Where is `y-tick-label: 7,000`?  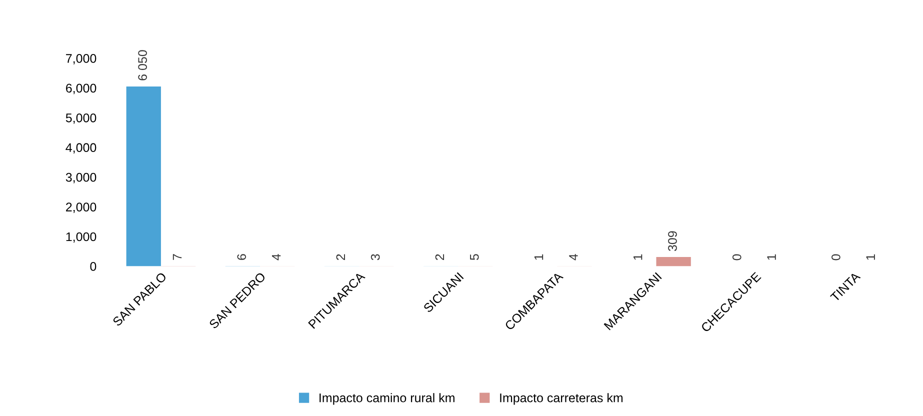 y-tick-label: 7,000 is located at coordinates (81, 59).